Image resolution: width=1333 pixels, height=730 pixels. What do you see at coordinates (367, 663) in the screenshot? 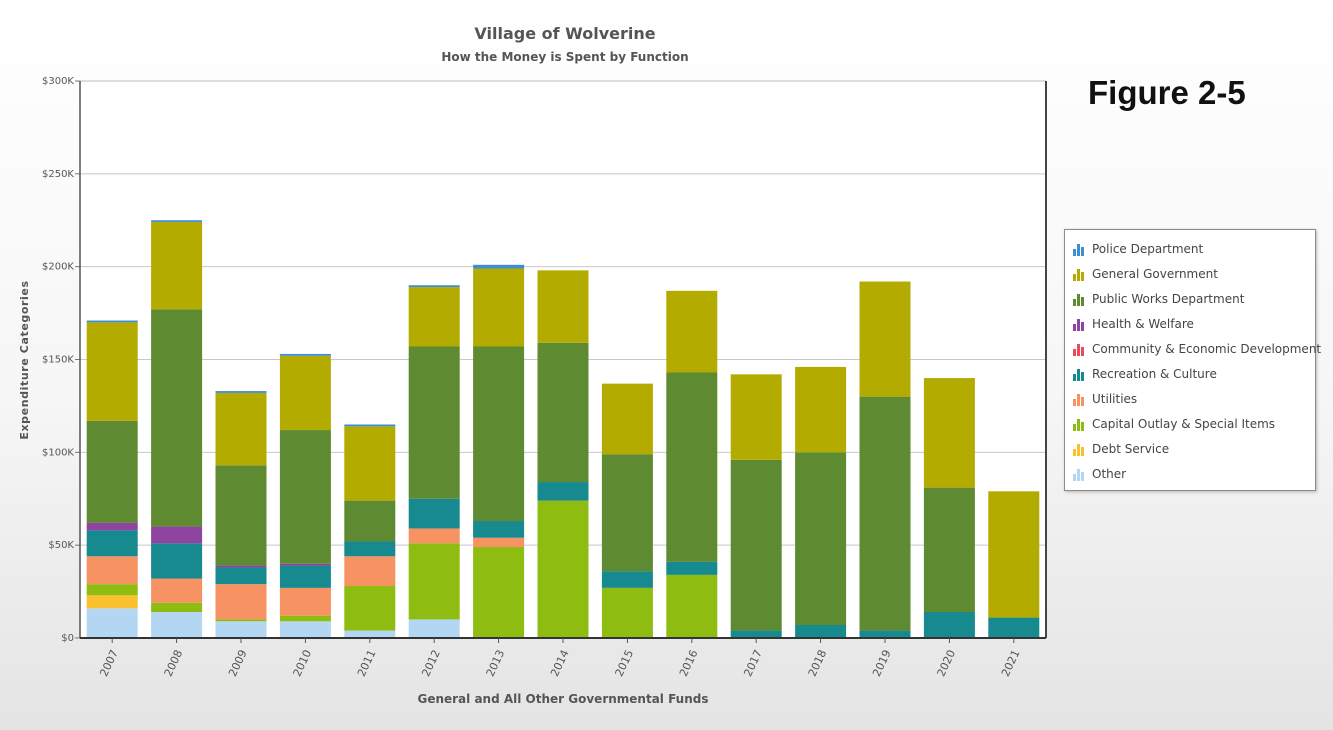
I see `x-tick-label: 2011` at bounding box center [367, 663].